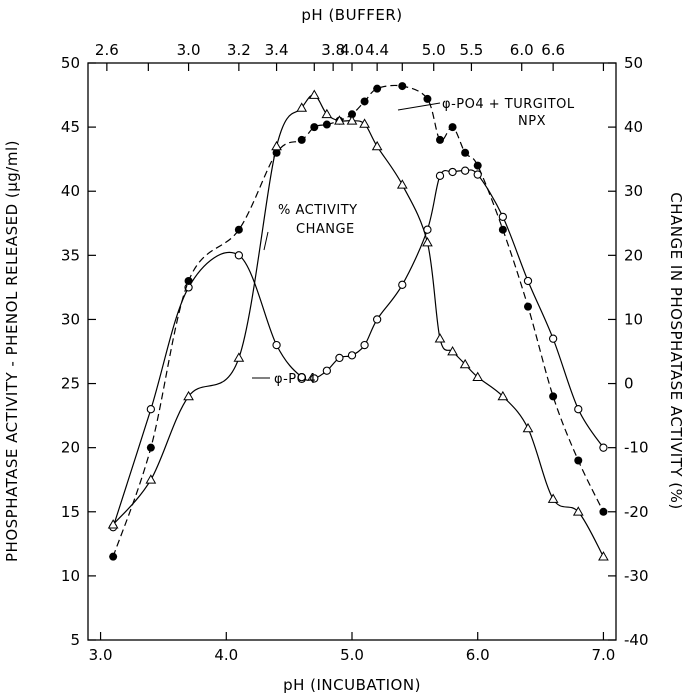 The image size is (682, 698). I want to click on x2-tick-label: 6.0, so click(522, 50).